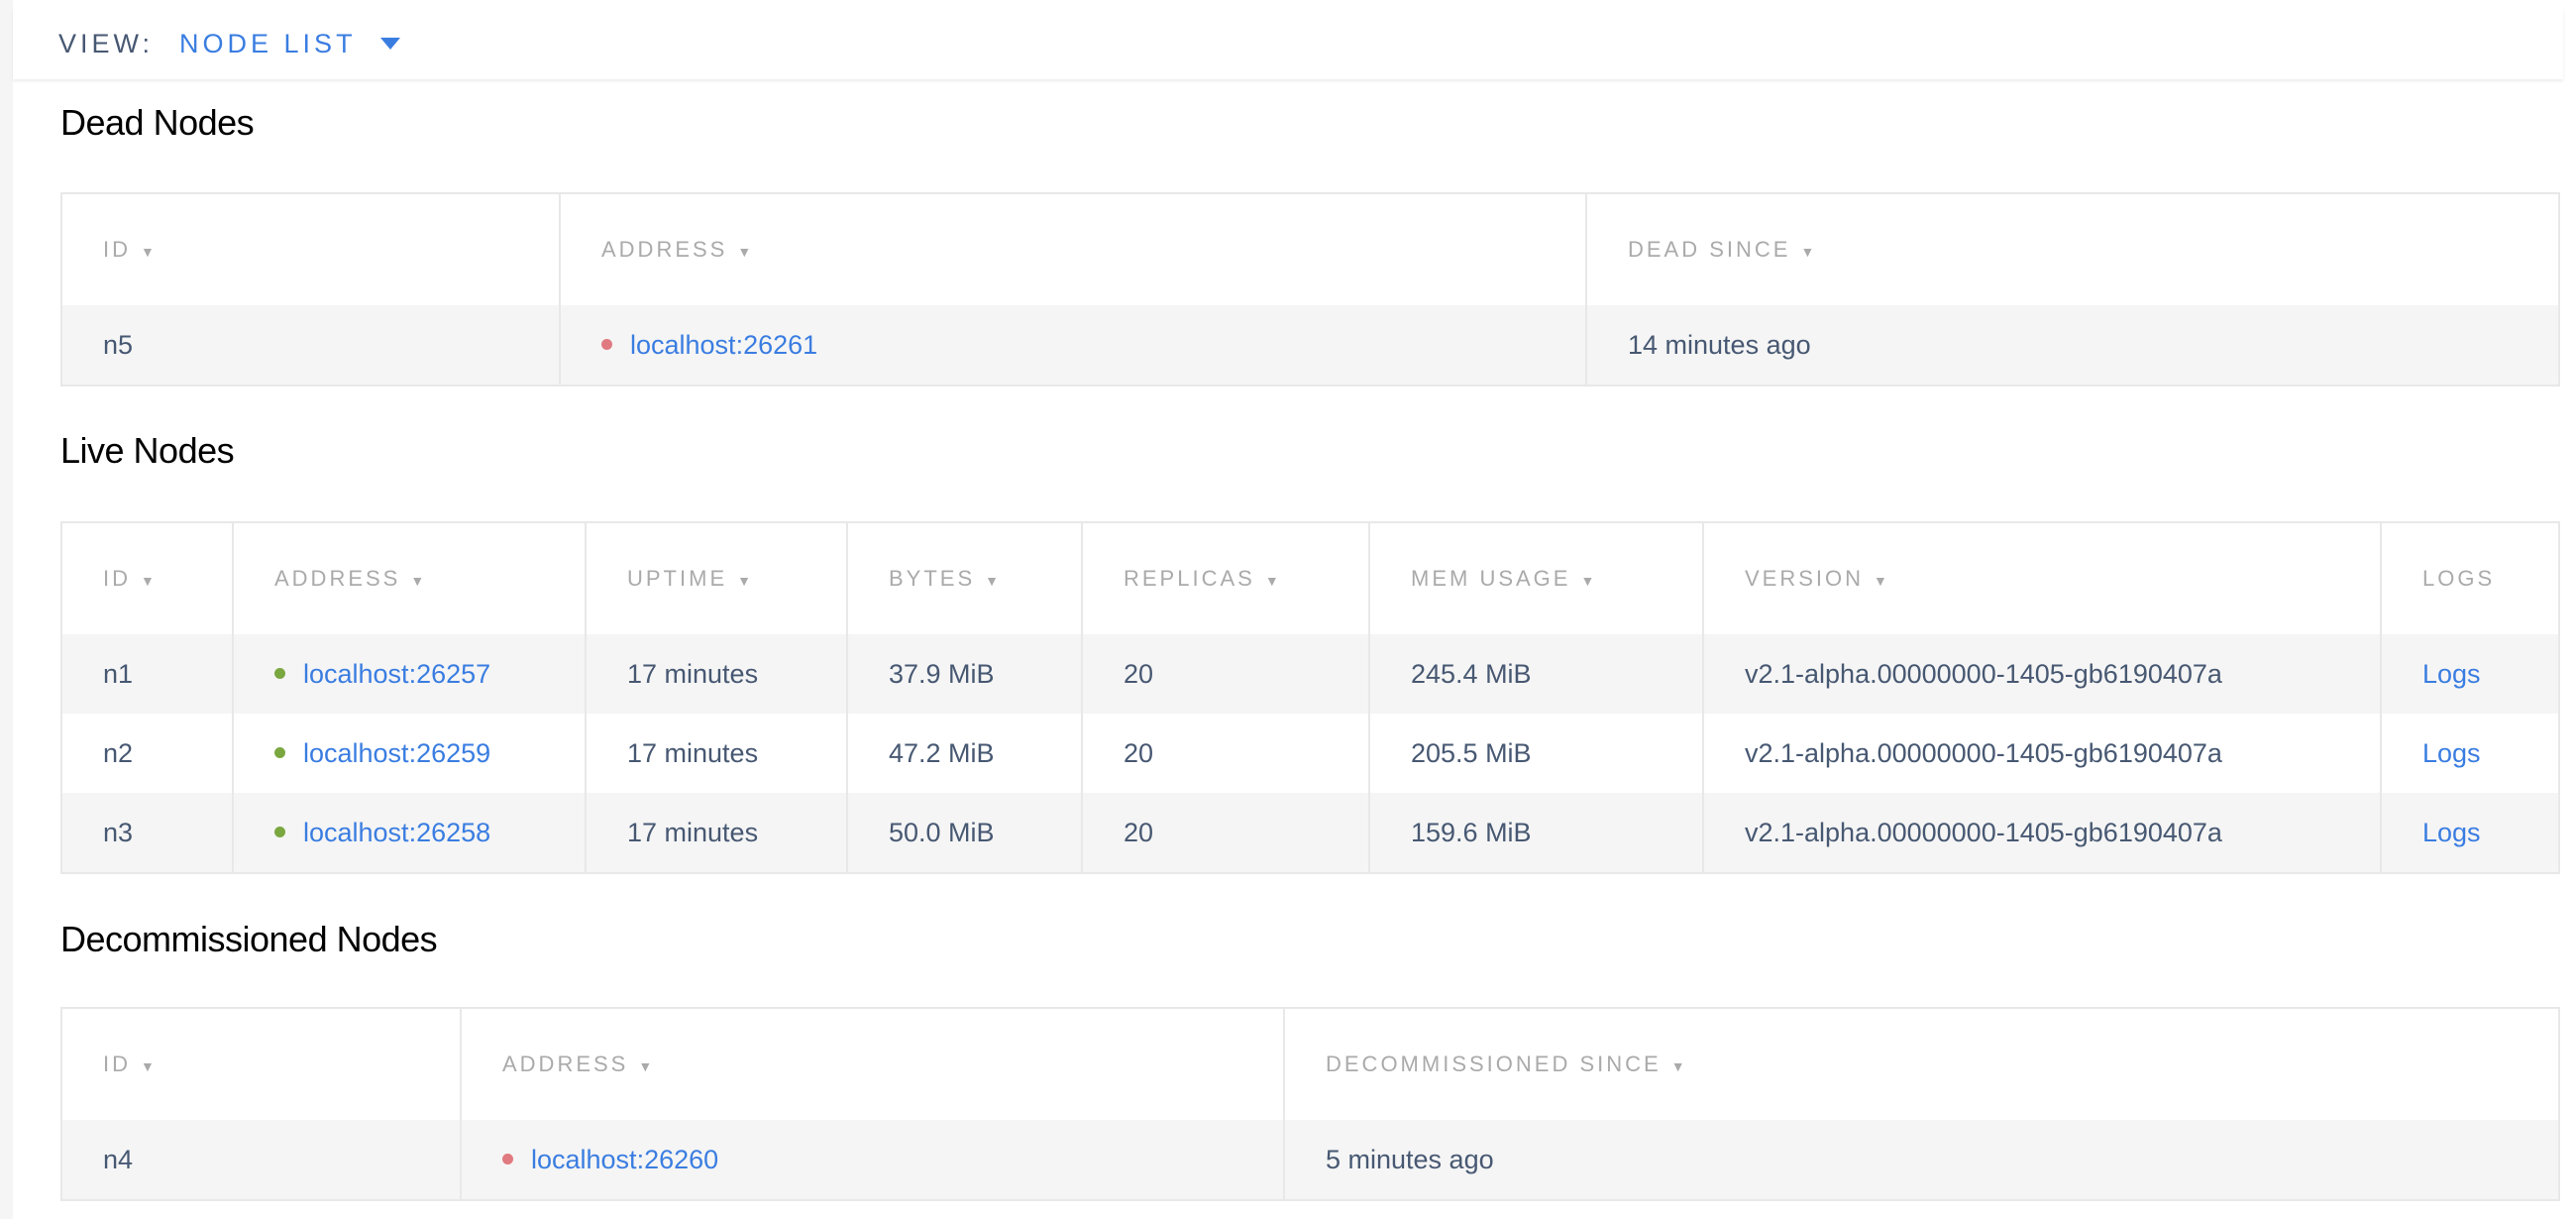 This screenshot has width=2576, height=1219. Describe the element at coordinates (118, 345) in the screenshot. I see `cell-value: n5` at that location.